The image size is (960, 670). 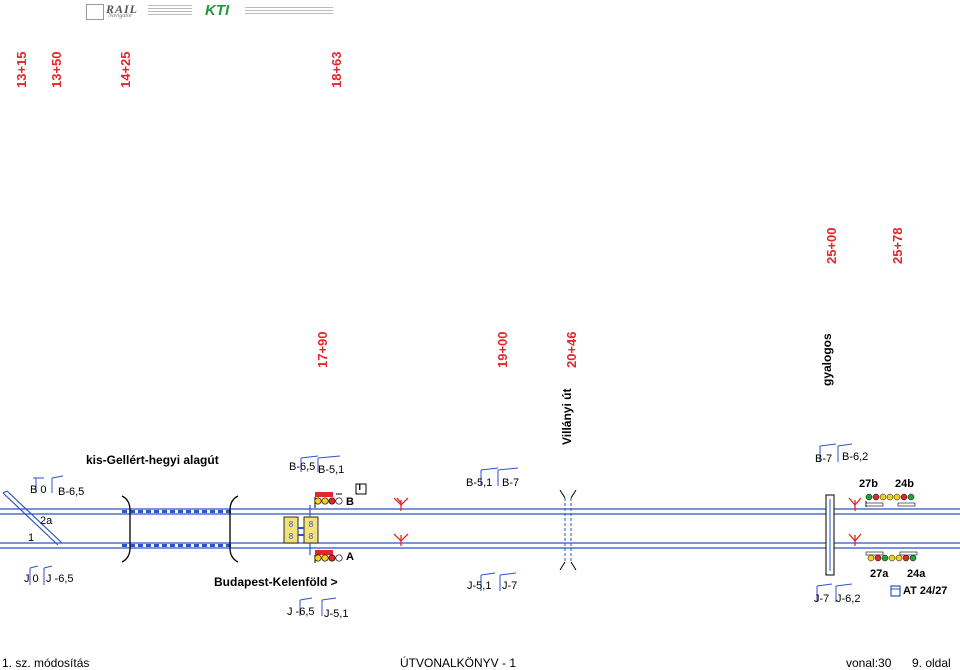 What do you see at coordinates (868, 484) in the screenshot?
I see `signal-27b-label: 27b` at bounding box center [868, 484].